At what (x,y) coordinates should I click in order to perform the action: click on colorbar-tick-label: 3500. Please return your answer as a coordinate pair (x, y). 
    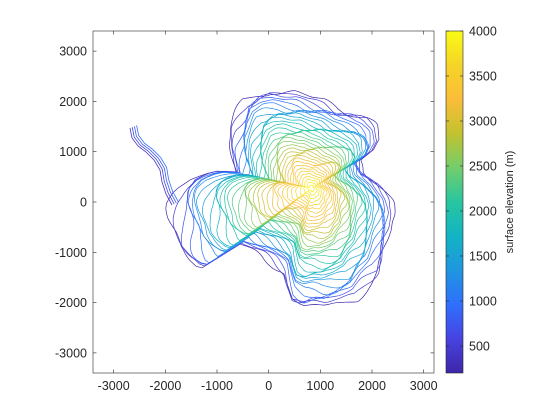
    Looking at the image, I should click on (483, 77).